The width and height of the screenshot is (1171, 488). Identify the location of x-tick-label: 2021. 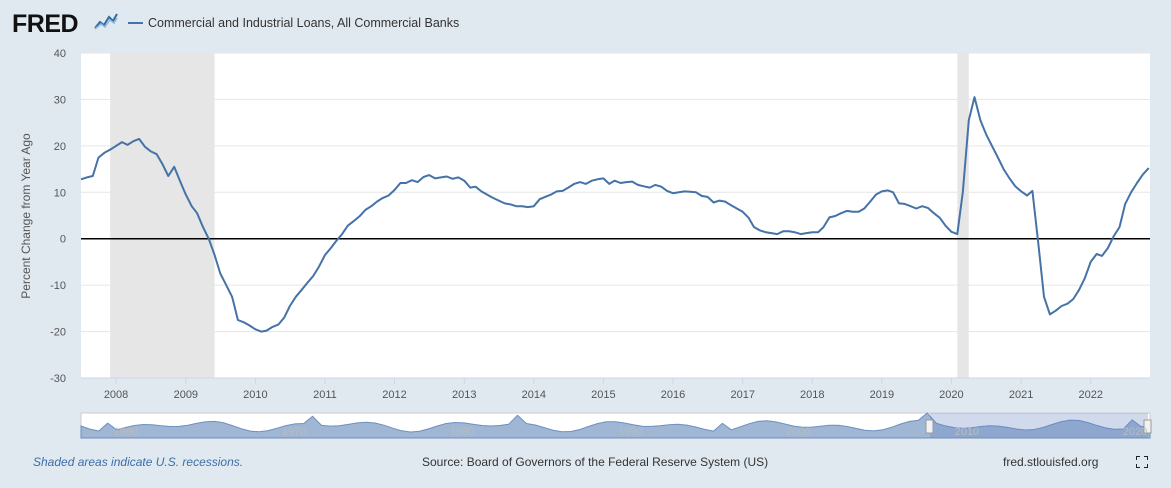
(1021, 395).